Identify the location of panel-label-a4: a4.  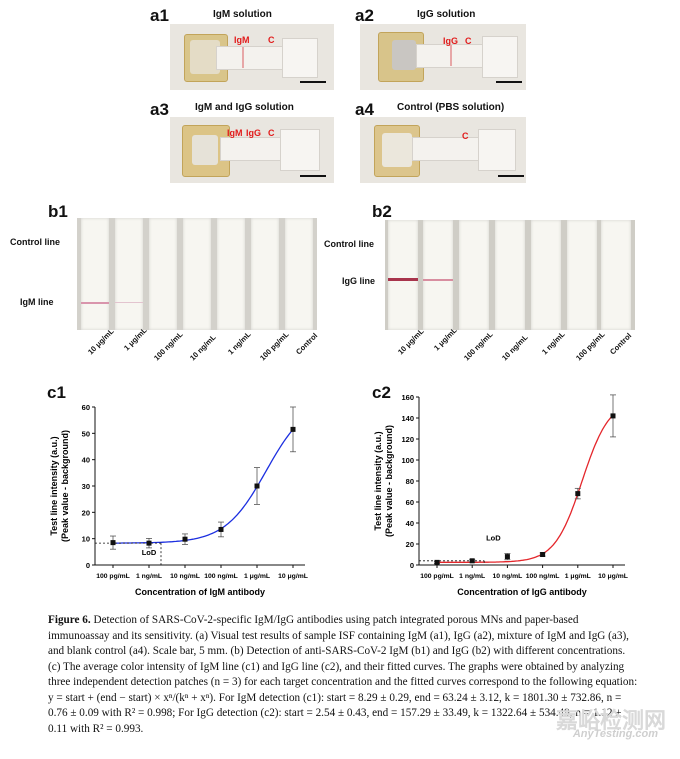
(364, 109).